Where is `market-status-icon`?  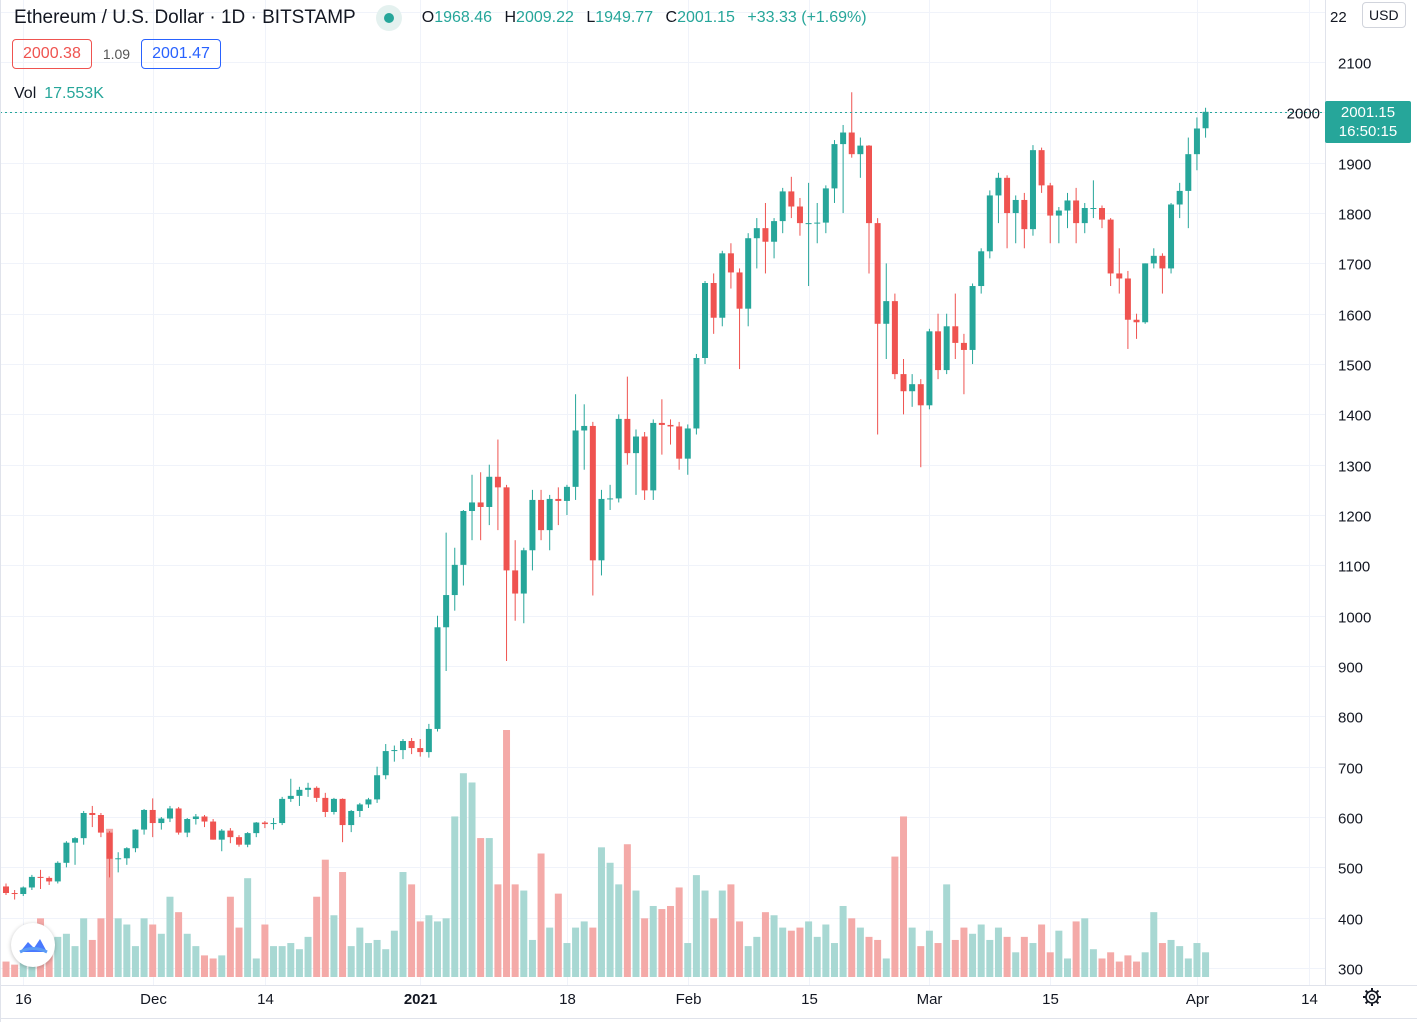 market-status-icon is located at coordinates (388, 18).